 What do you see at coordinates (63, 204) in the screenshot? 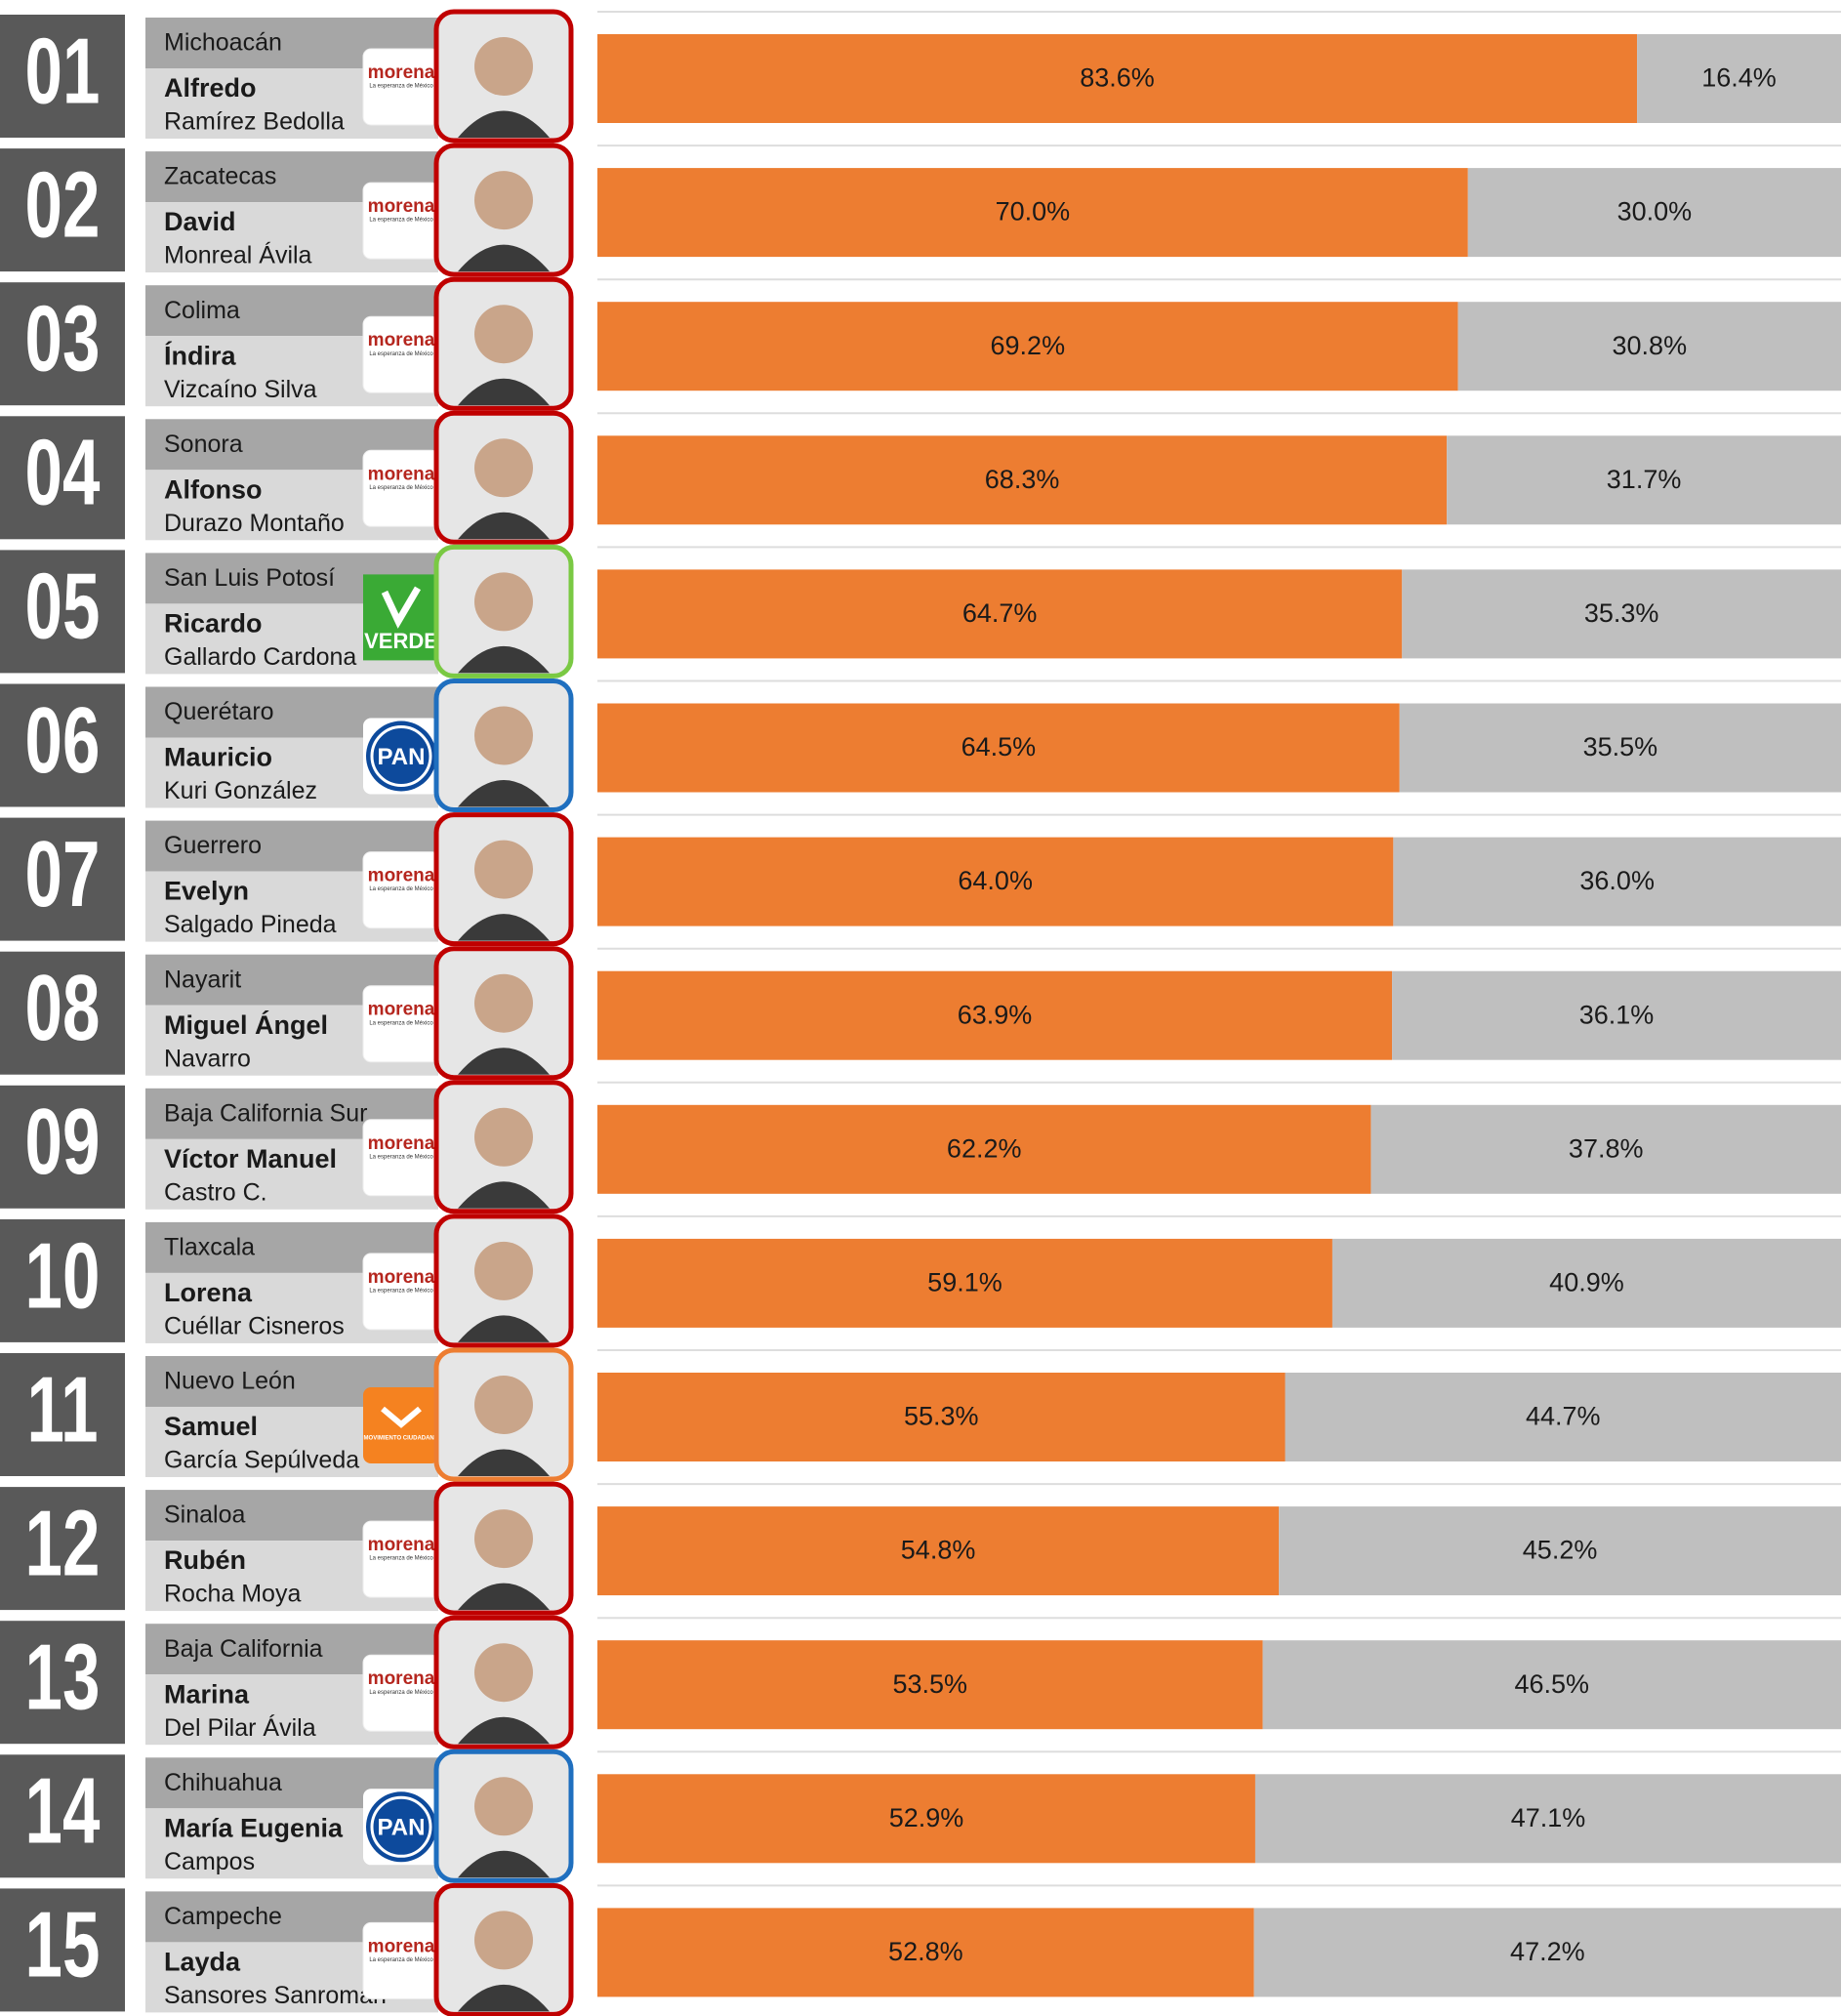
I see `rank: 02` at bounding box center [63, 204].